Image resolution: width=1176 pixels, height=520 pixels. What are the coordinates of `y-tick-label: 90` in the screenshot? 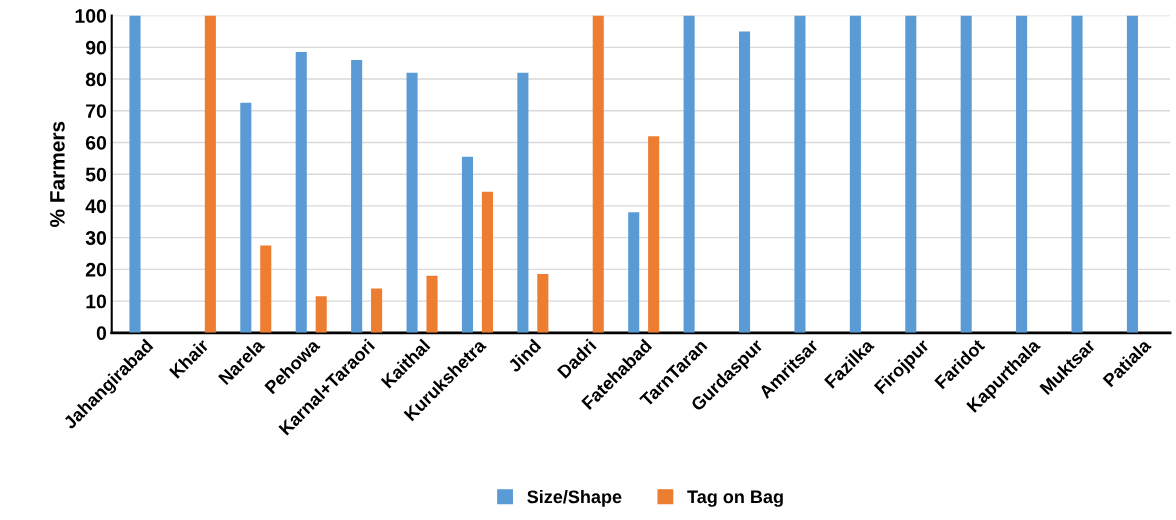 It's located at (96, 47).